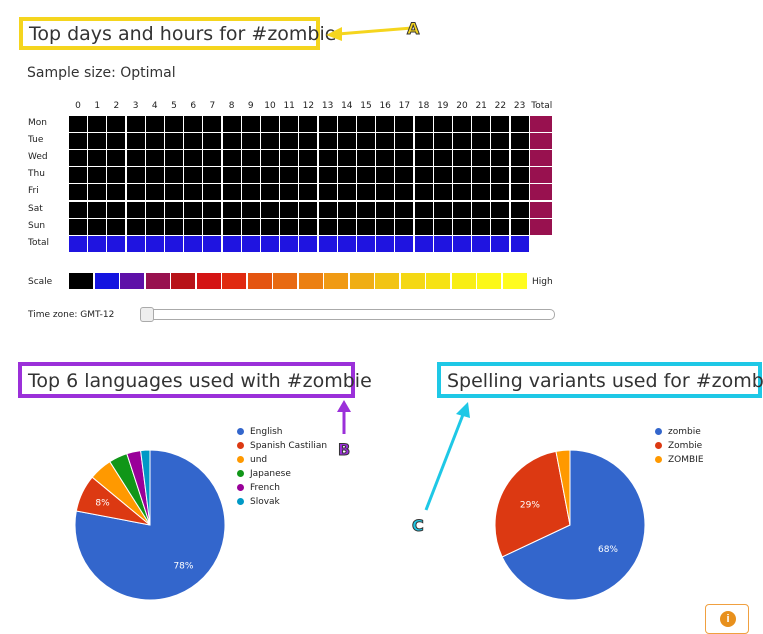 This screenshot has width=763, height=634. What do you see at coordinates (678, 446) in the screenshot?
I see `spelling-legend-item: Zombie` at bounding box center [678, 446].